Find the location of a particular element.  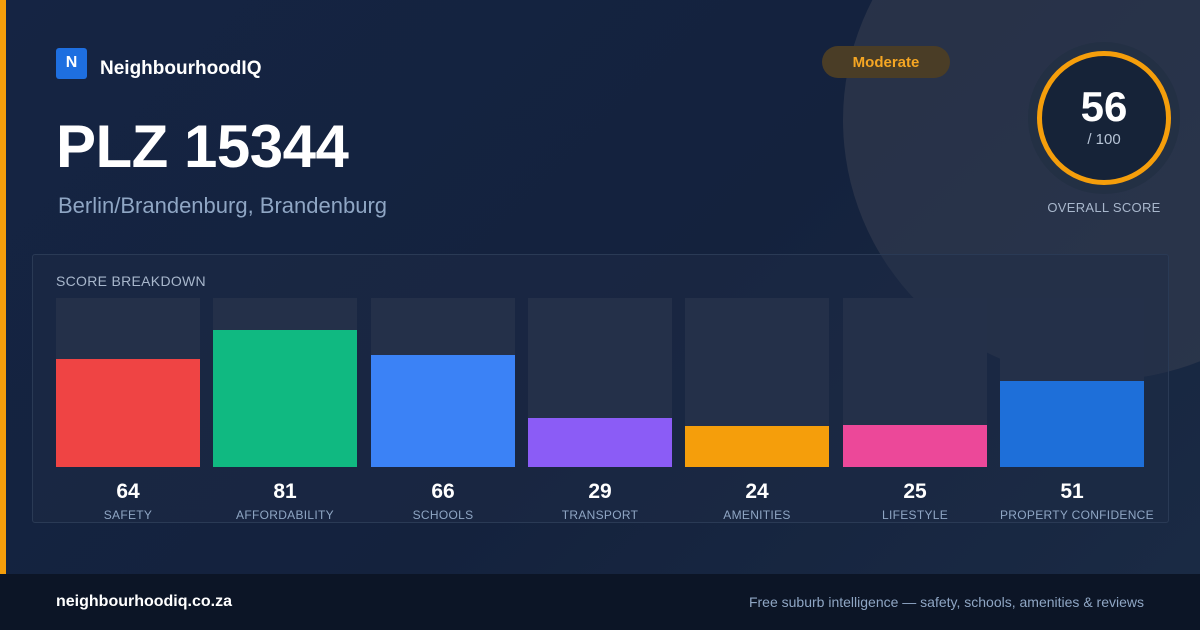

bar-column-property-confidence: 51 PROPERTY CONFIDENCE is located at coordinates (1077, 410).